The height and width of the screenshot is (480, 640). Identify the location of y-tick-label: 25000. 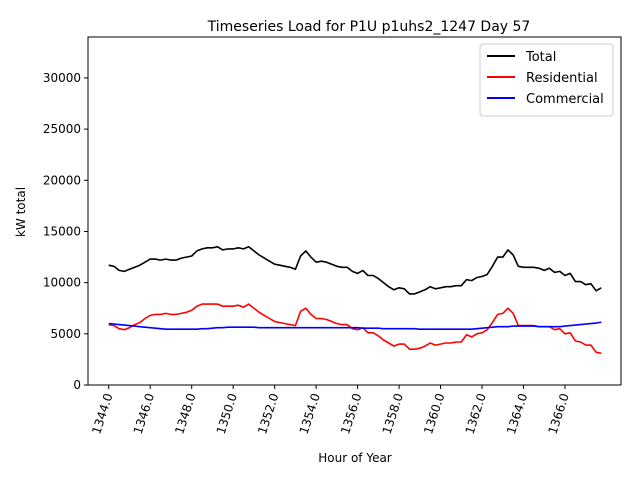
(62, 129).